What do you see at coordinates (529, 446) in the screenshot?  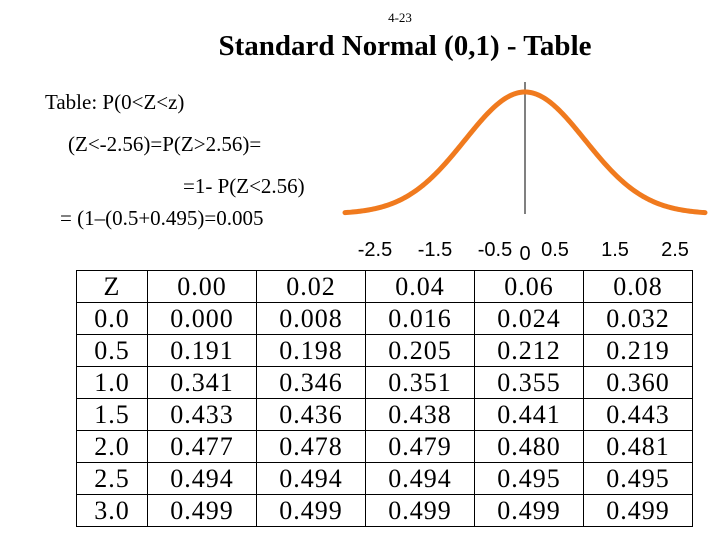 I see `probability-cell: 0.480` at bounding box center [529, 446].